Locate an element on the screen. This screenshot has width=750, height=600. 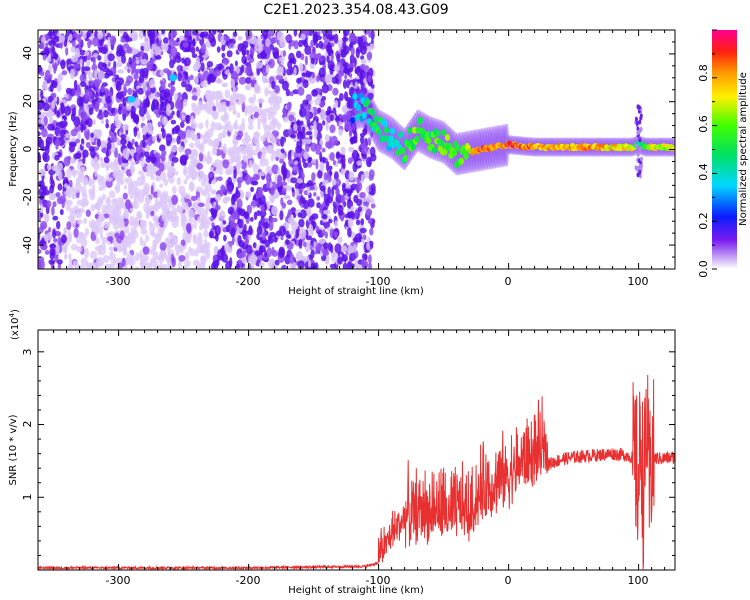
colorbar-label: Normalized spectral amplitude is located at coordinates (743, 149).